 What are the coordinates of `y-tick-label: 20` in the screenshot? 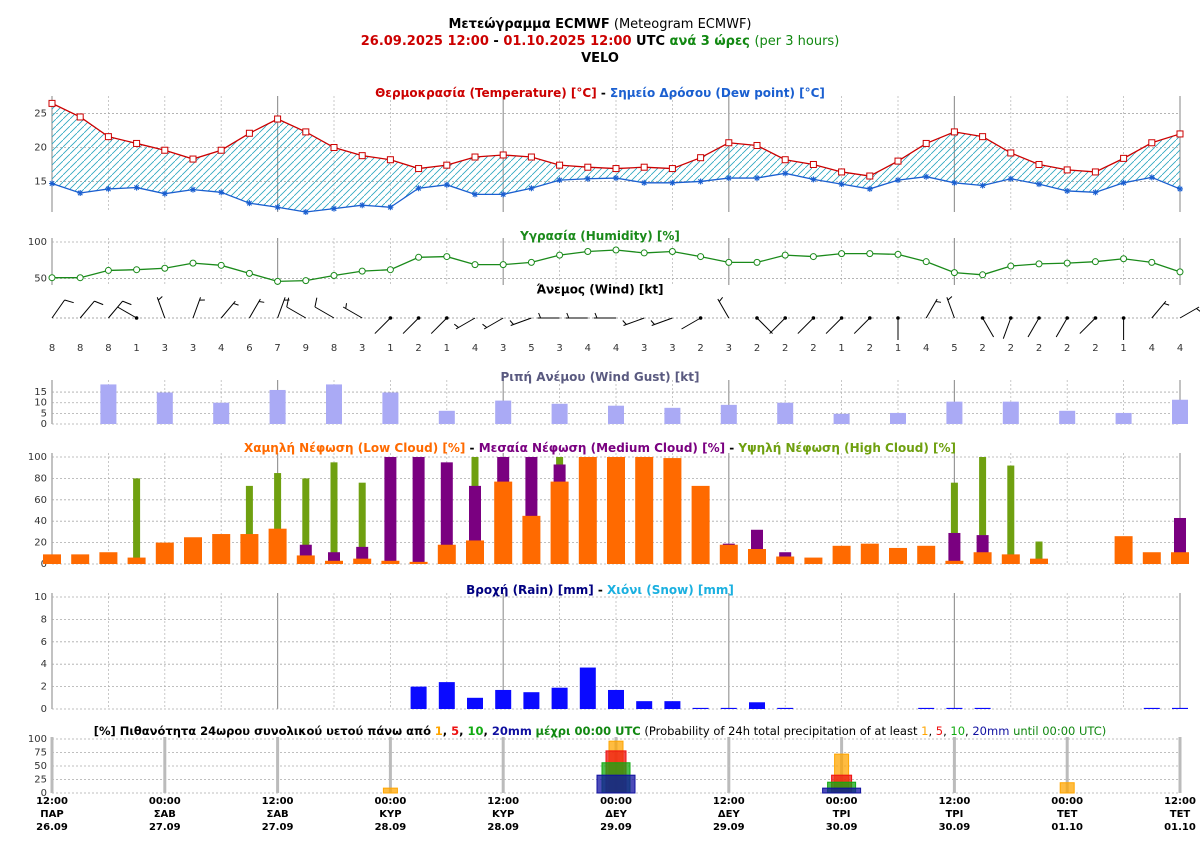 It's located at (40, 543).